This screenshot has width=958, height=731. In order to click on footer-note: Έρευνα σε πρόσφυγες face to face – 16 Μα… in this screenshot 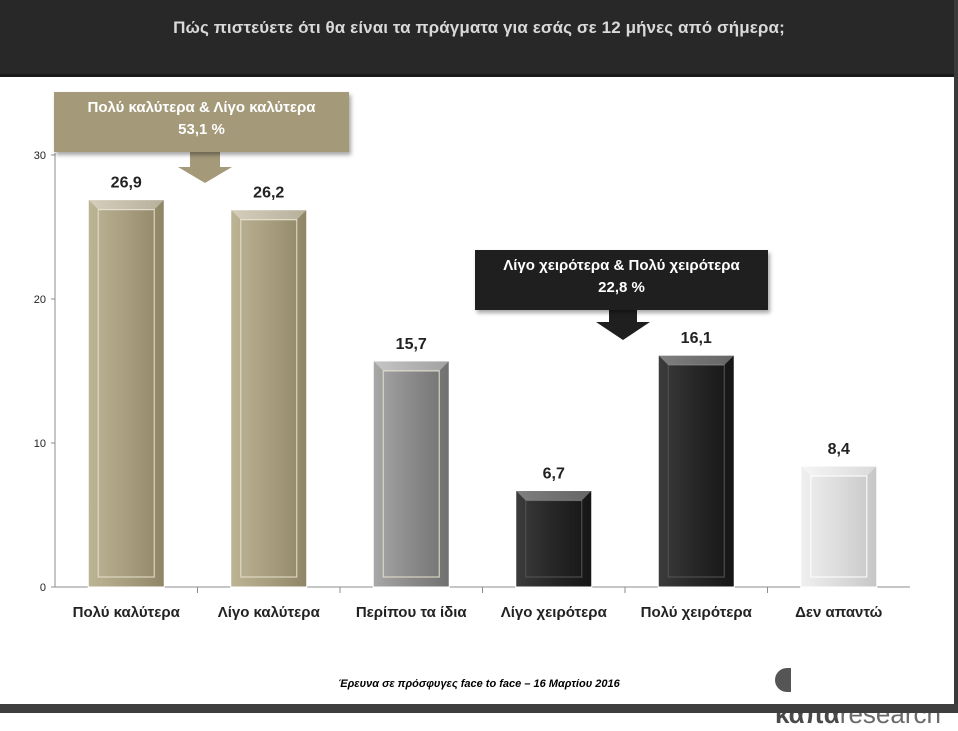, I will do `click(479, 684)`.